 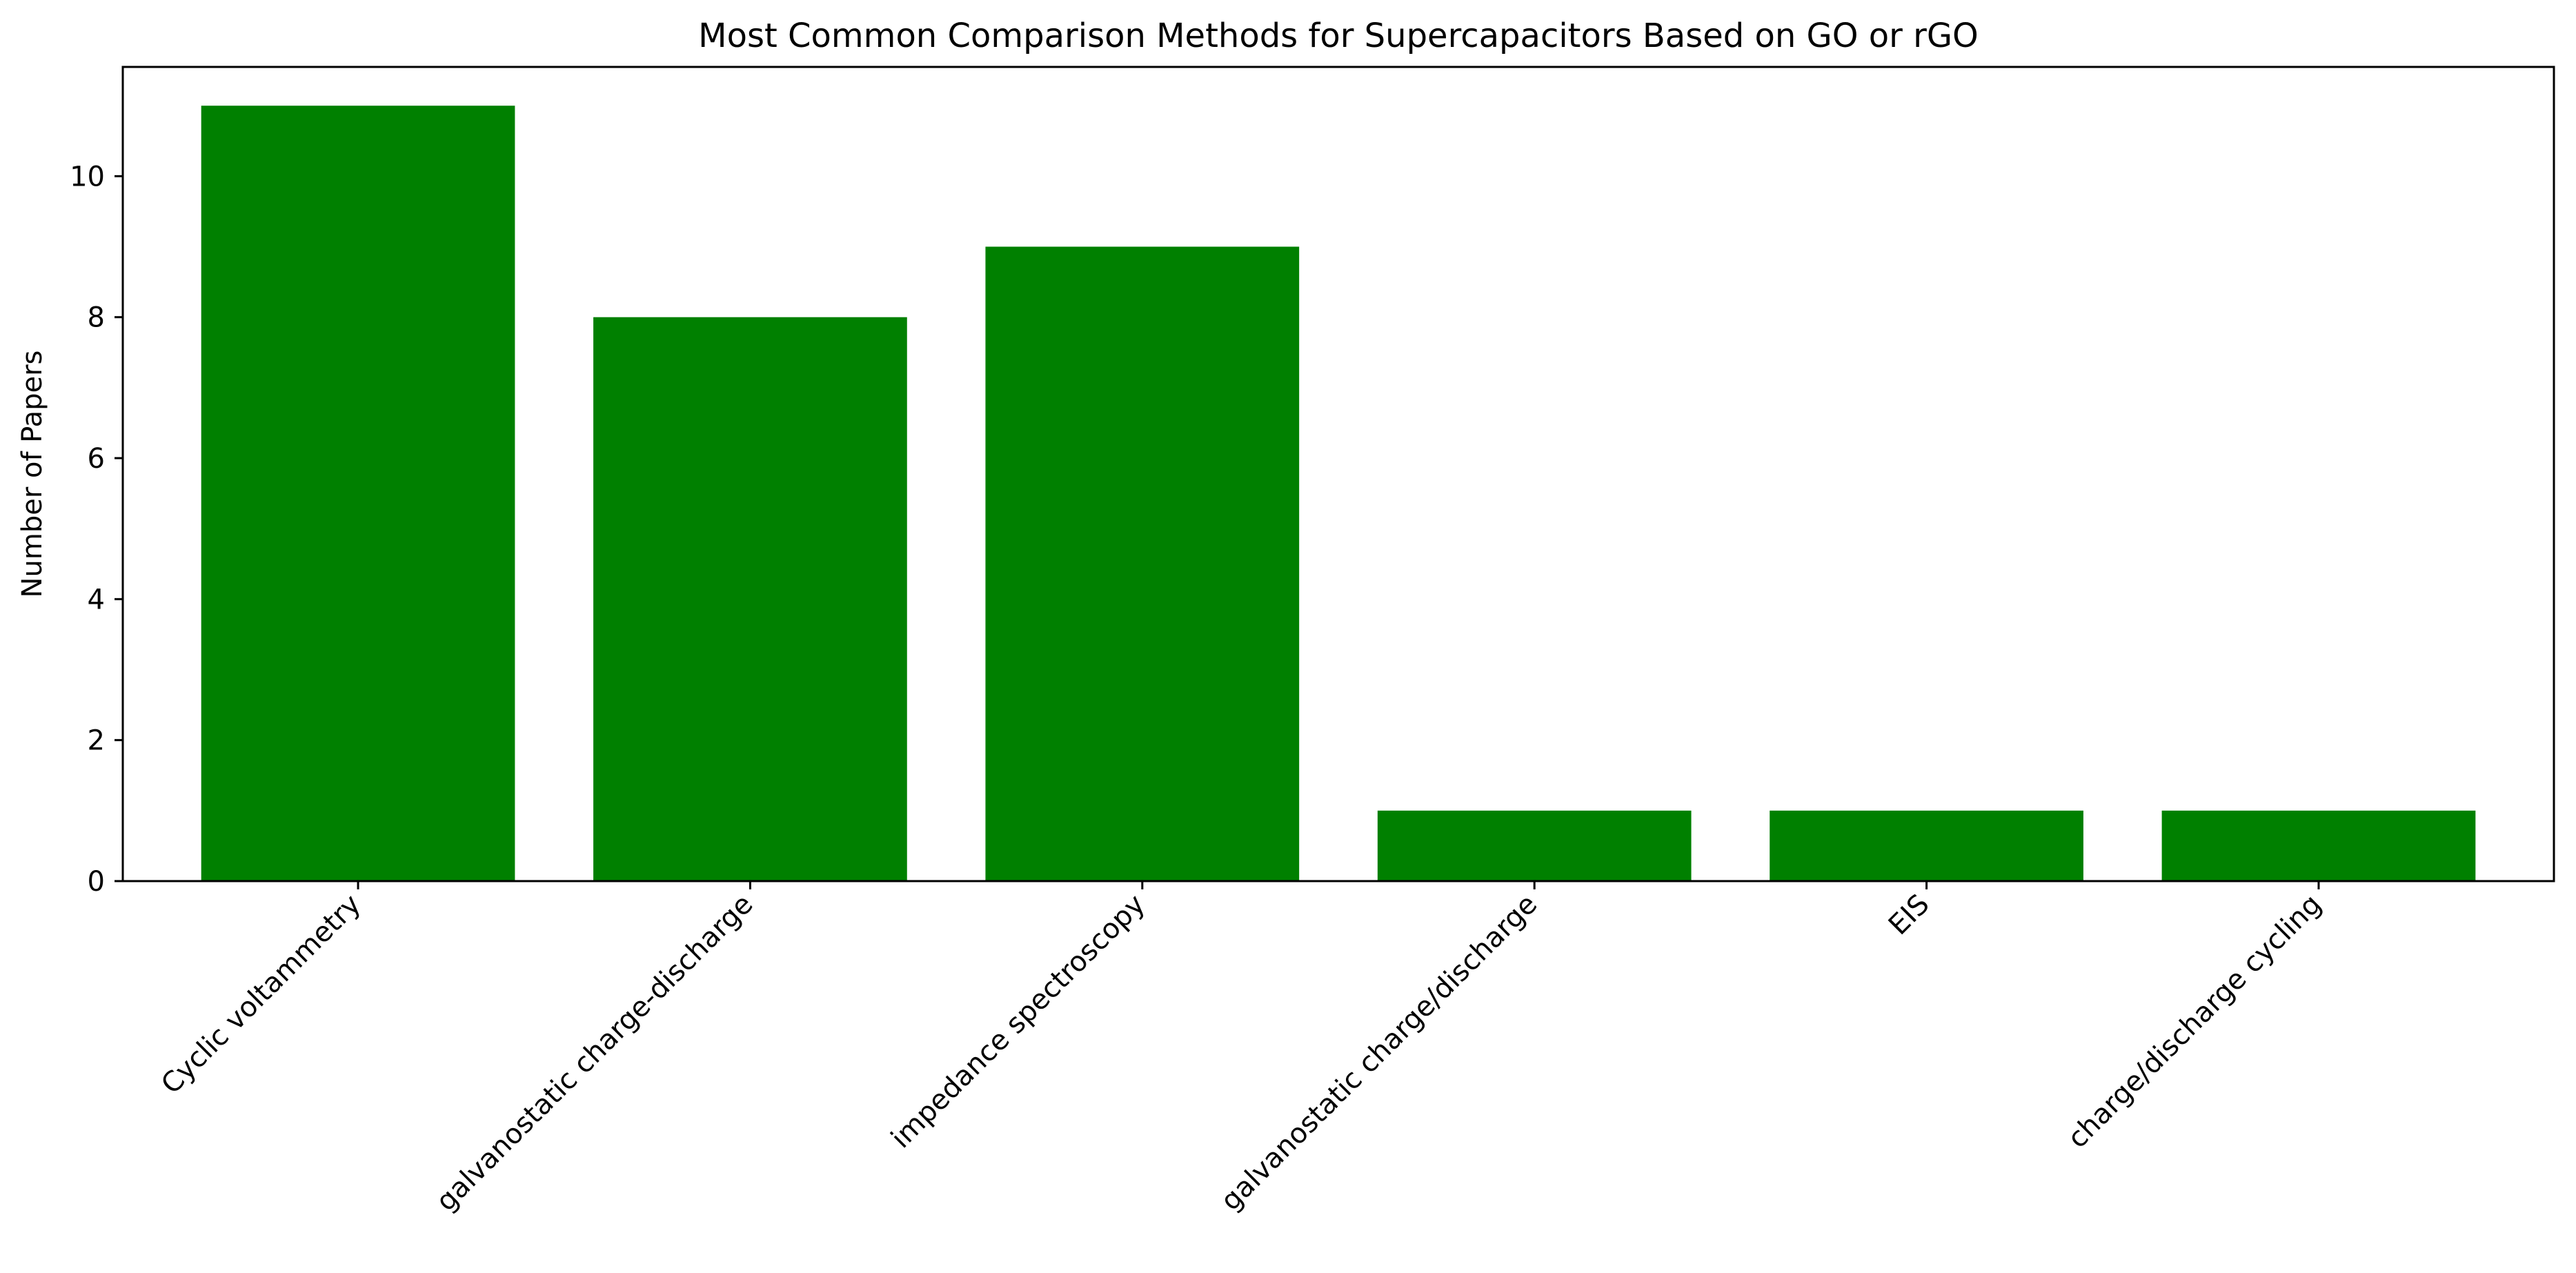 I want to click on x-tick-label: galvanostatic charge-discharge, so click(x=595, y=1054).